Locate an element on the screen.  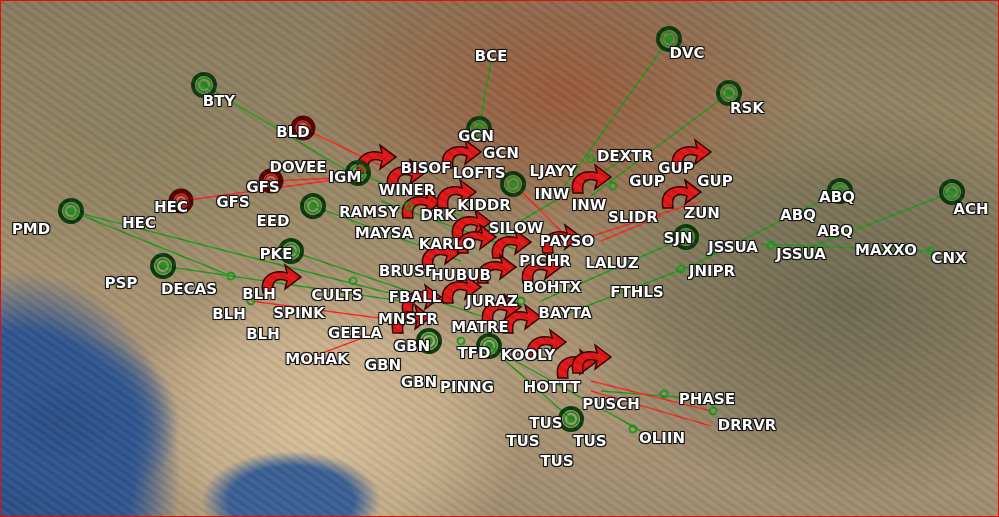
waypoint-label-cults: CULTS is located at coordinates (337, 295).